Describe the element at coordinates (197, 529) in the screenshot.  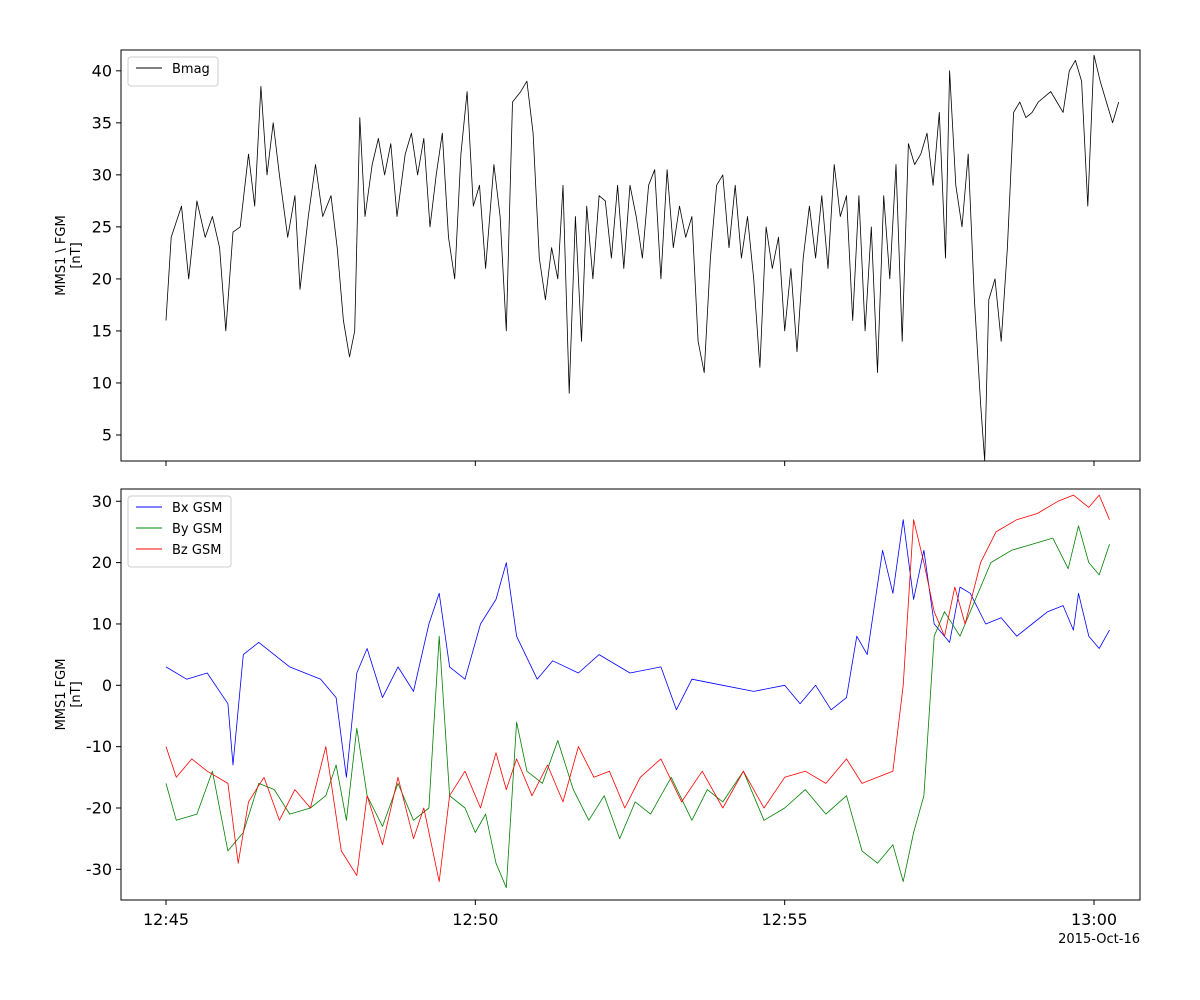
I see `legend-label: By GSM` at that location.